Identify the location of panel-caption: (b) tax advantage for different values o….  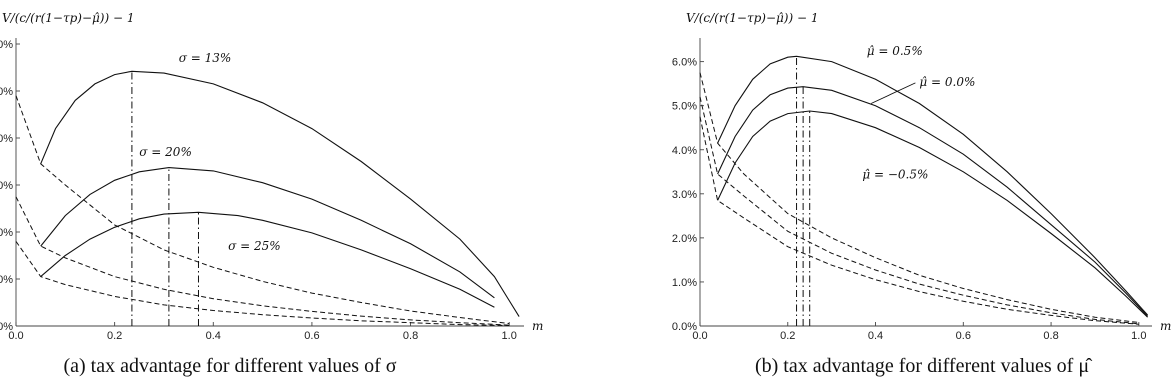
(924, 366).